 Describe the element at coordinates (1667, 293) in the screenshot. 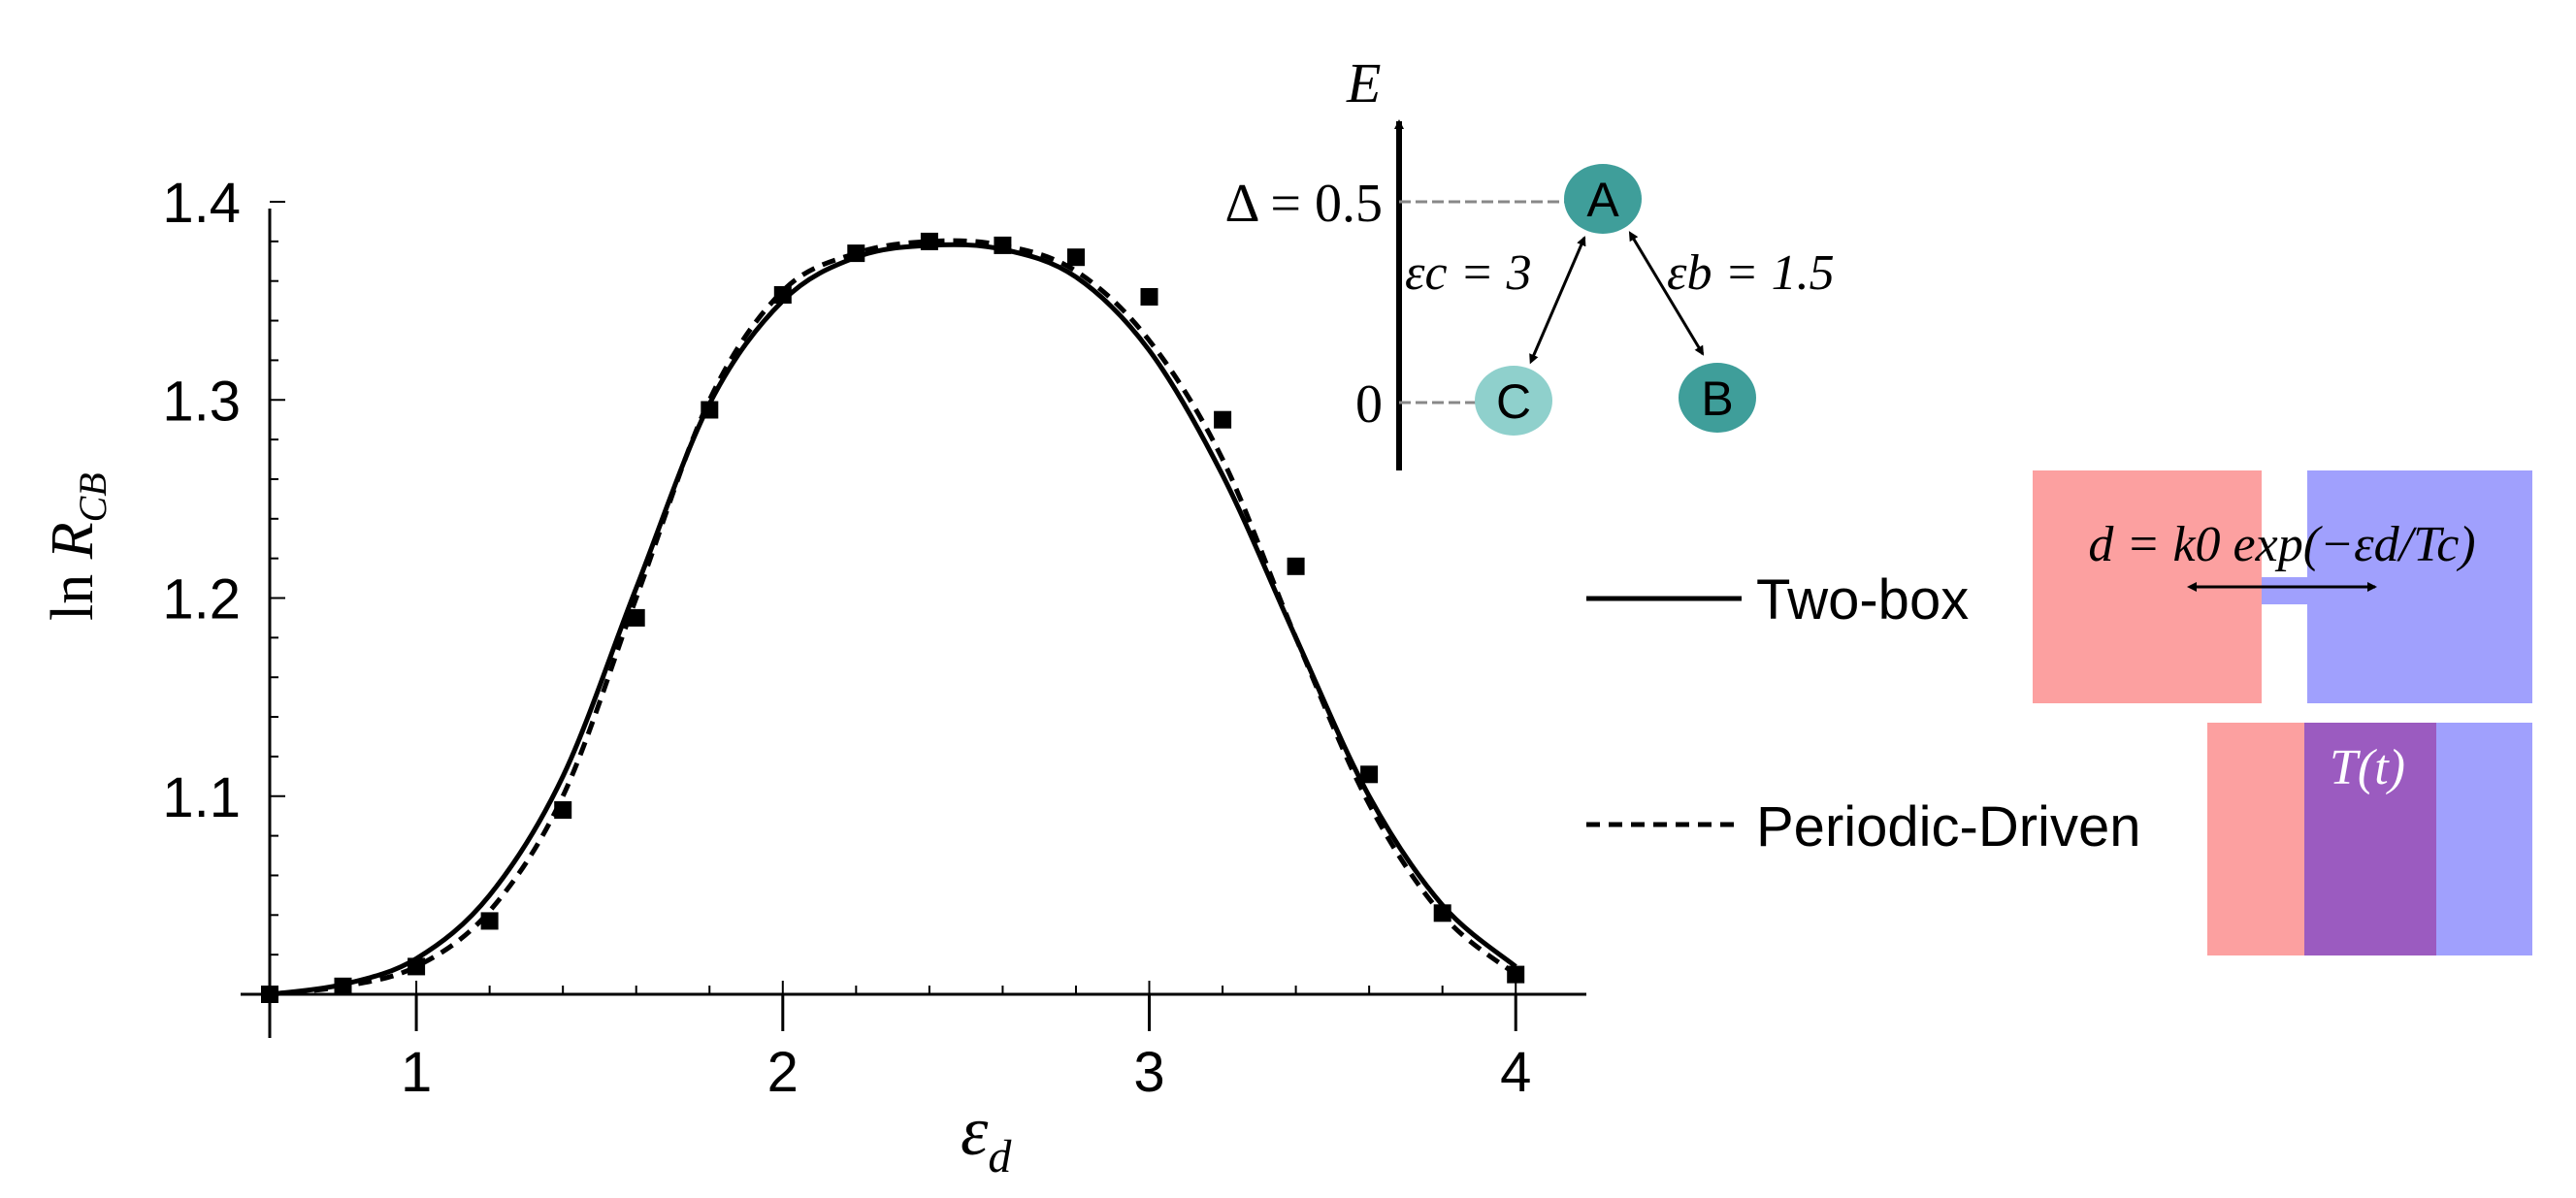

I see `edge-a-b` at that location.